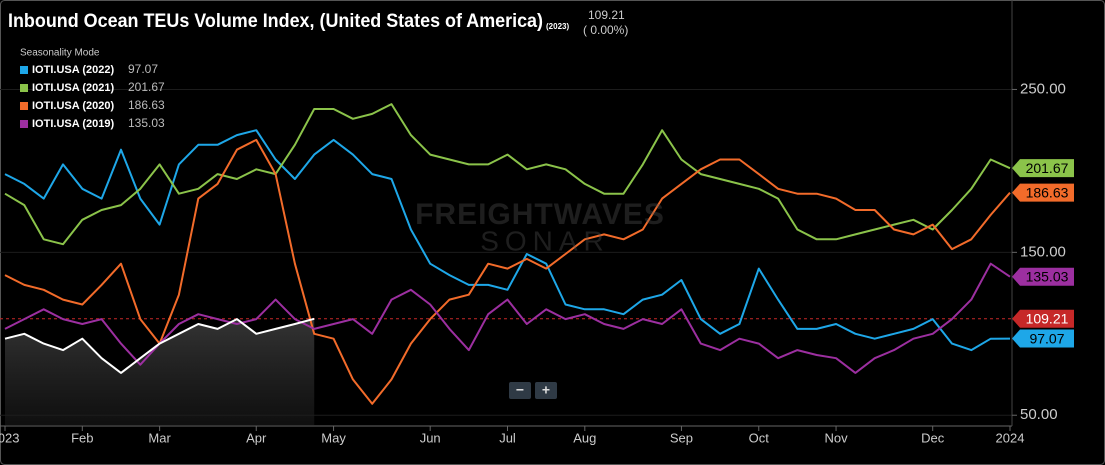  Describe the element at coordinates (1047, 168) in the screenshot. I see `value-tag-label: 201.67` at that location.